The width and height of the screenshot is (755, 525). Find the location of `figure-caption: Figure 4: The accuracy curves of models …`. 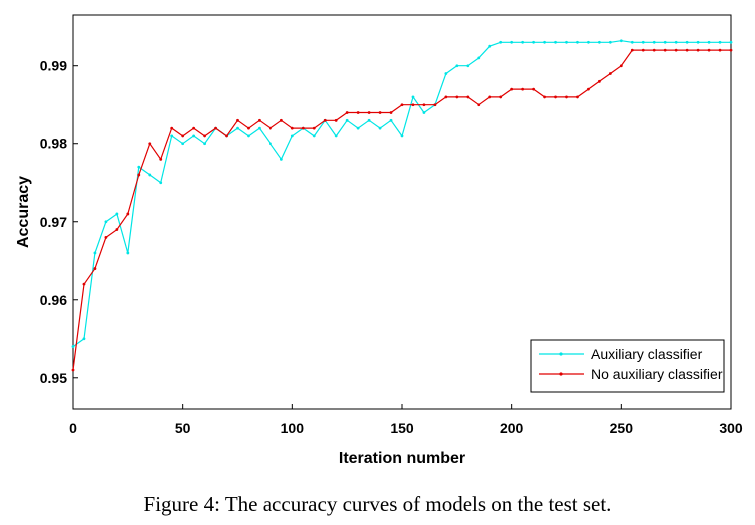

figure-caption: Figure 4: The accuracy curves of models … is located at coordinates (377, 504).